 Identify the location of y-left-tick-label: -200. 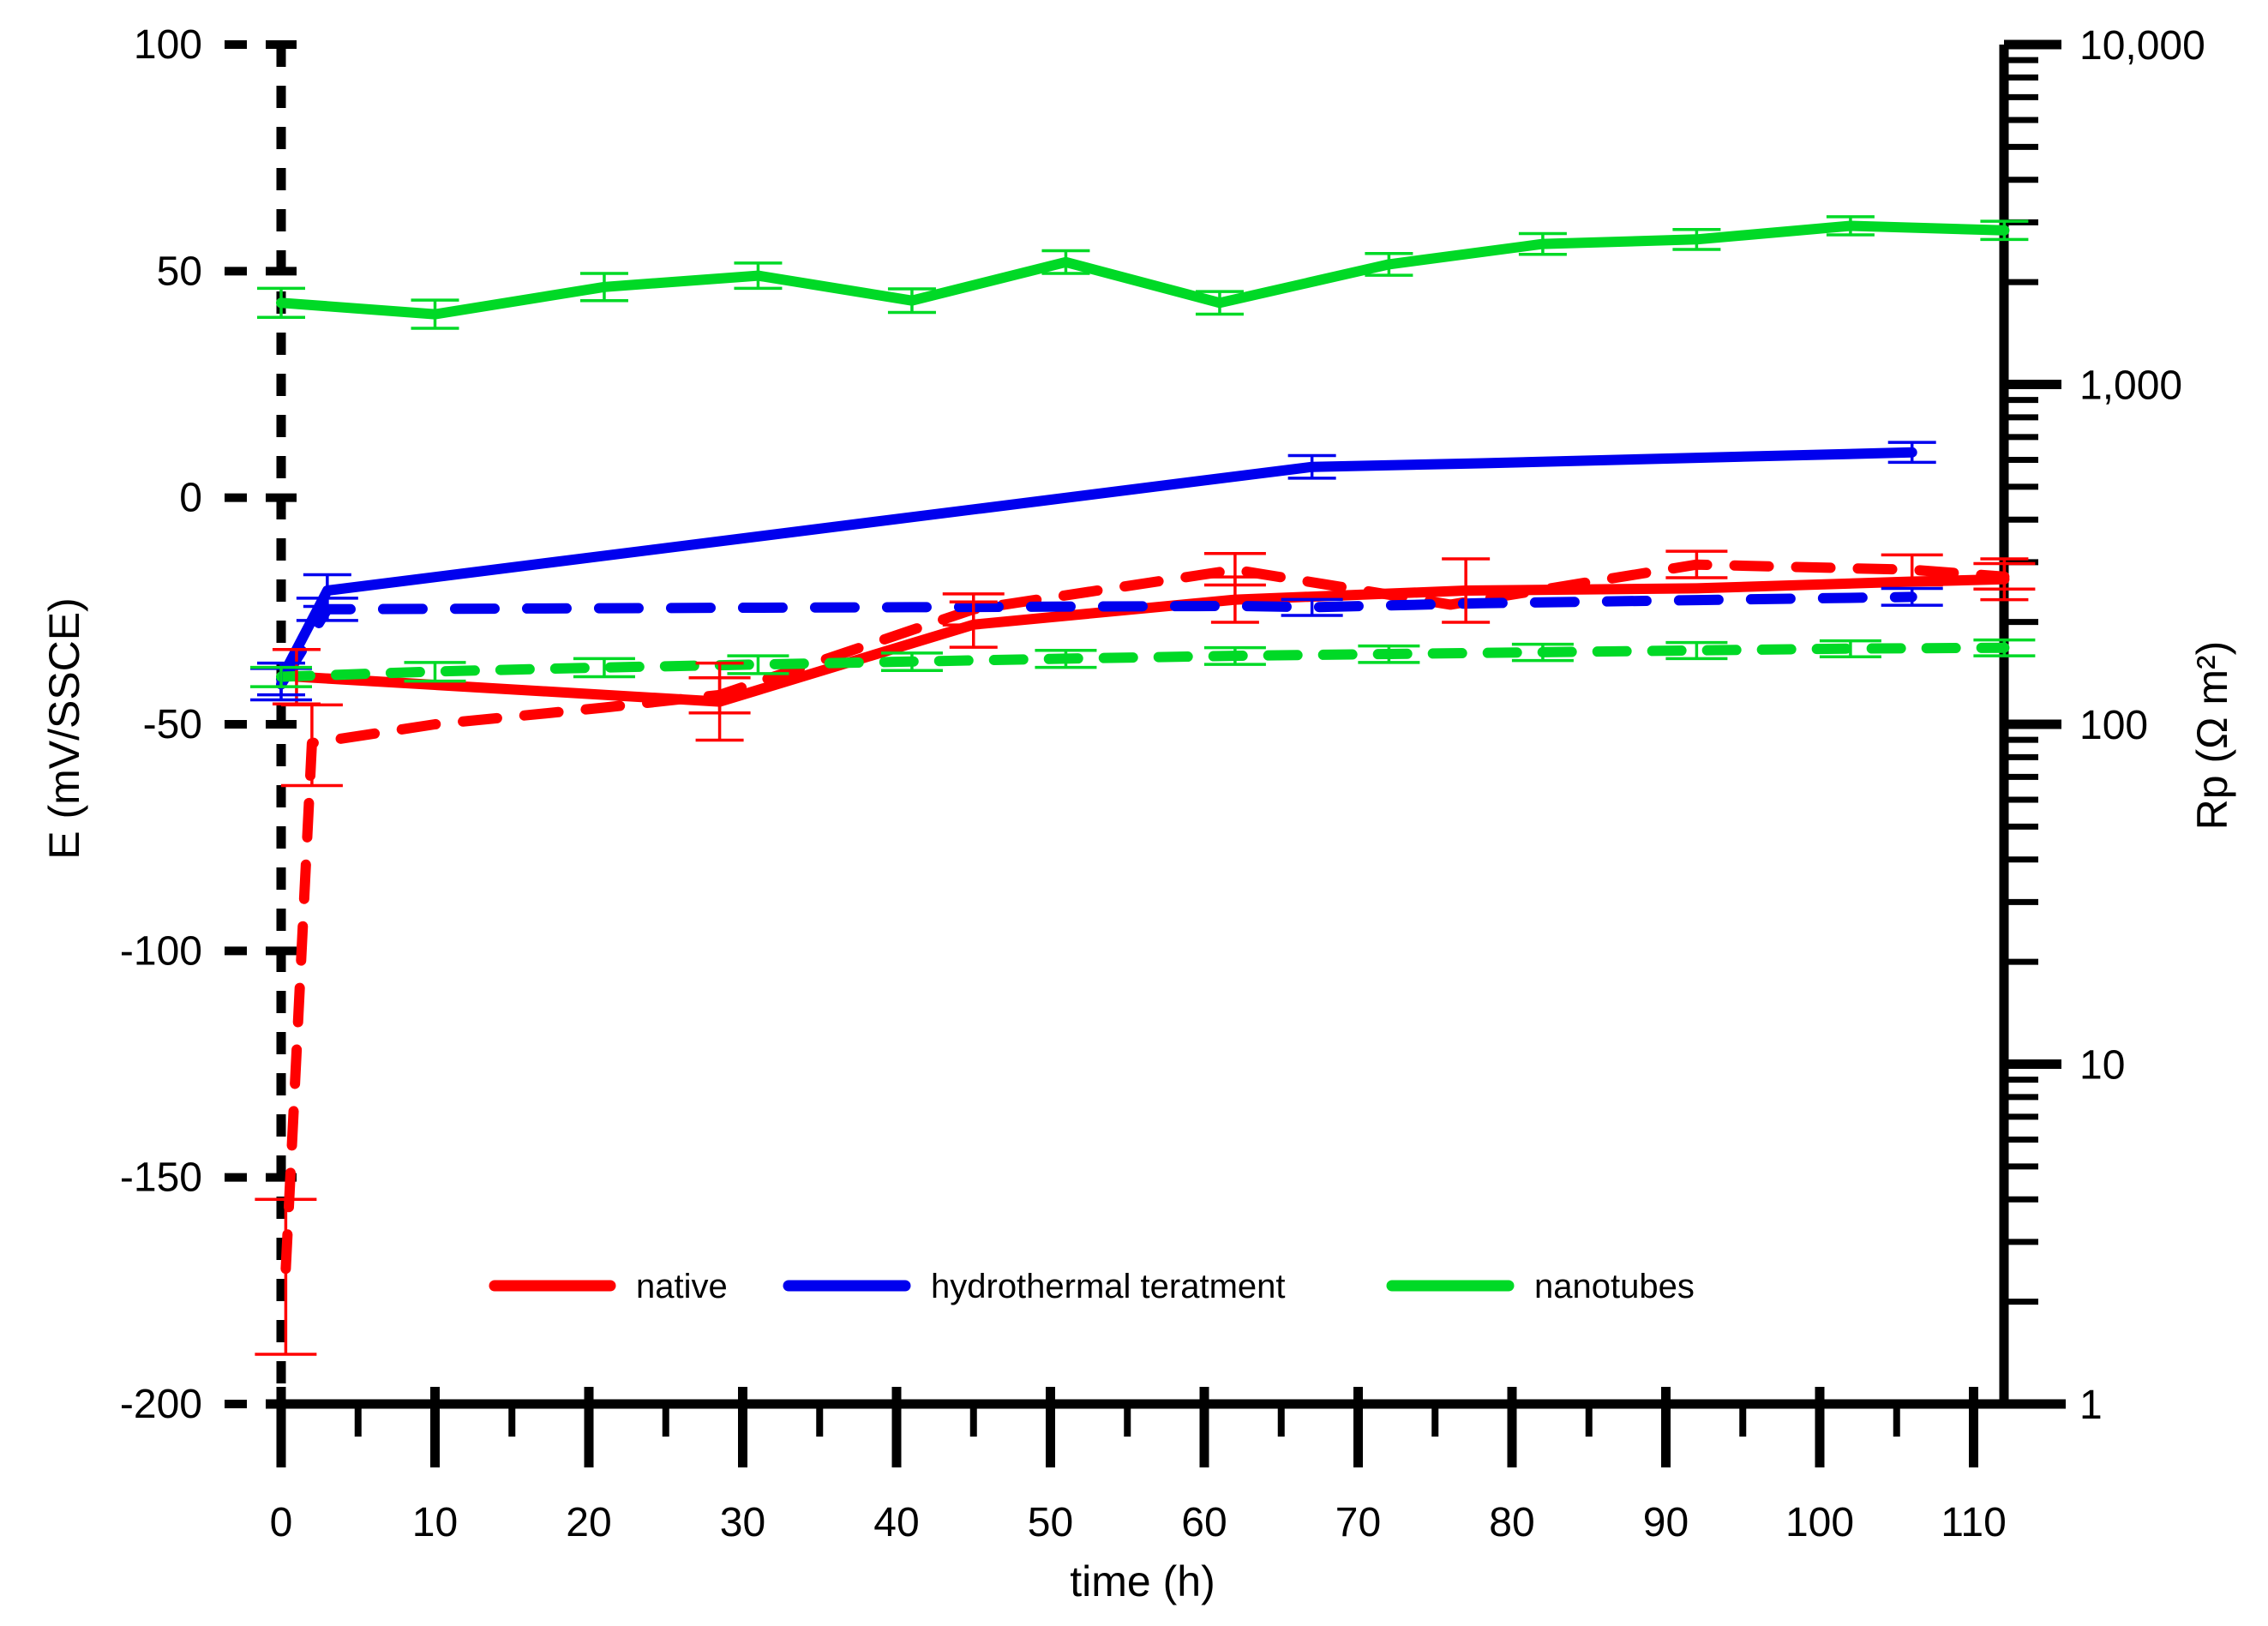
(161, 1404).